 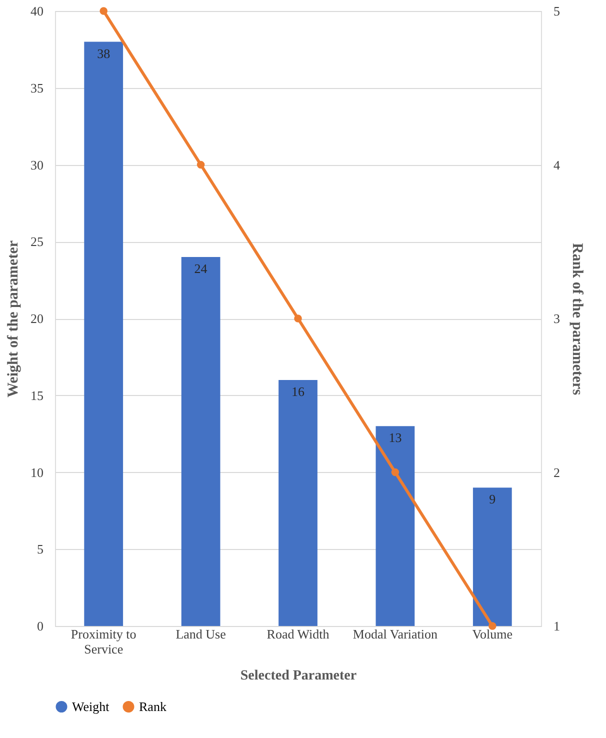 What do you see at coordinates (298, 634) in the screenshot?
I see `x-tick-label: Road Width` at bounding box center [298, 634].